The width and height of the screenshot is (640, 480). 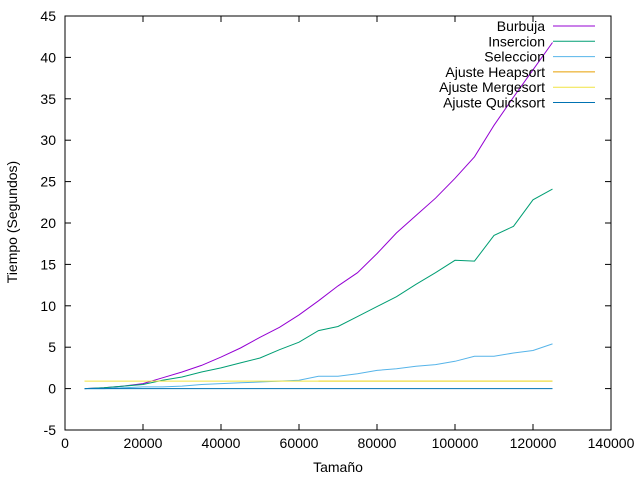 What do you see at coordinates (48, 140) in the screenshot?
I see `y-tick-label: 30` at bounding box center [48, 140].